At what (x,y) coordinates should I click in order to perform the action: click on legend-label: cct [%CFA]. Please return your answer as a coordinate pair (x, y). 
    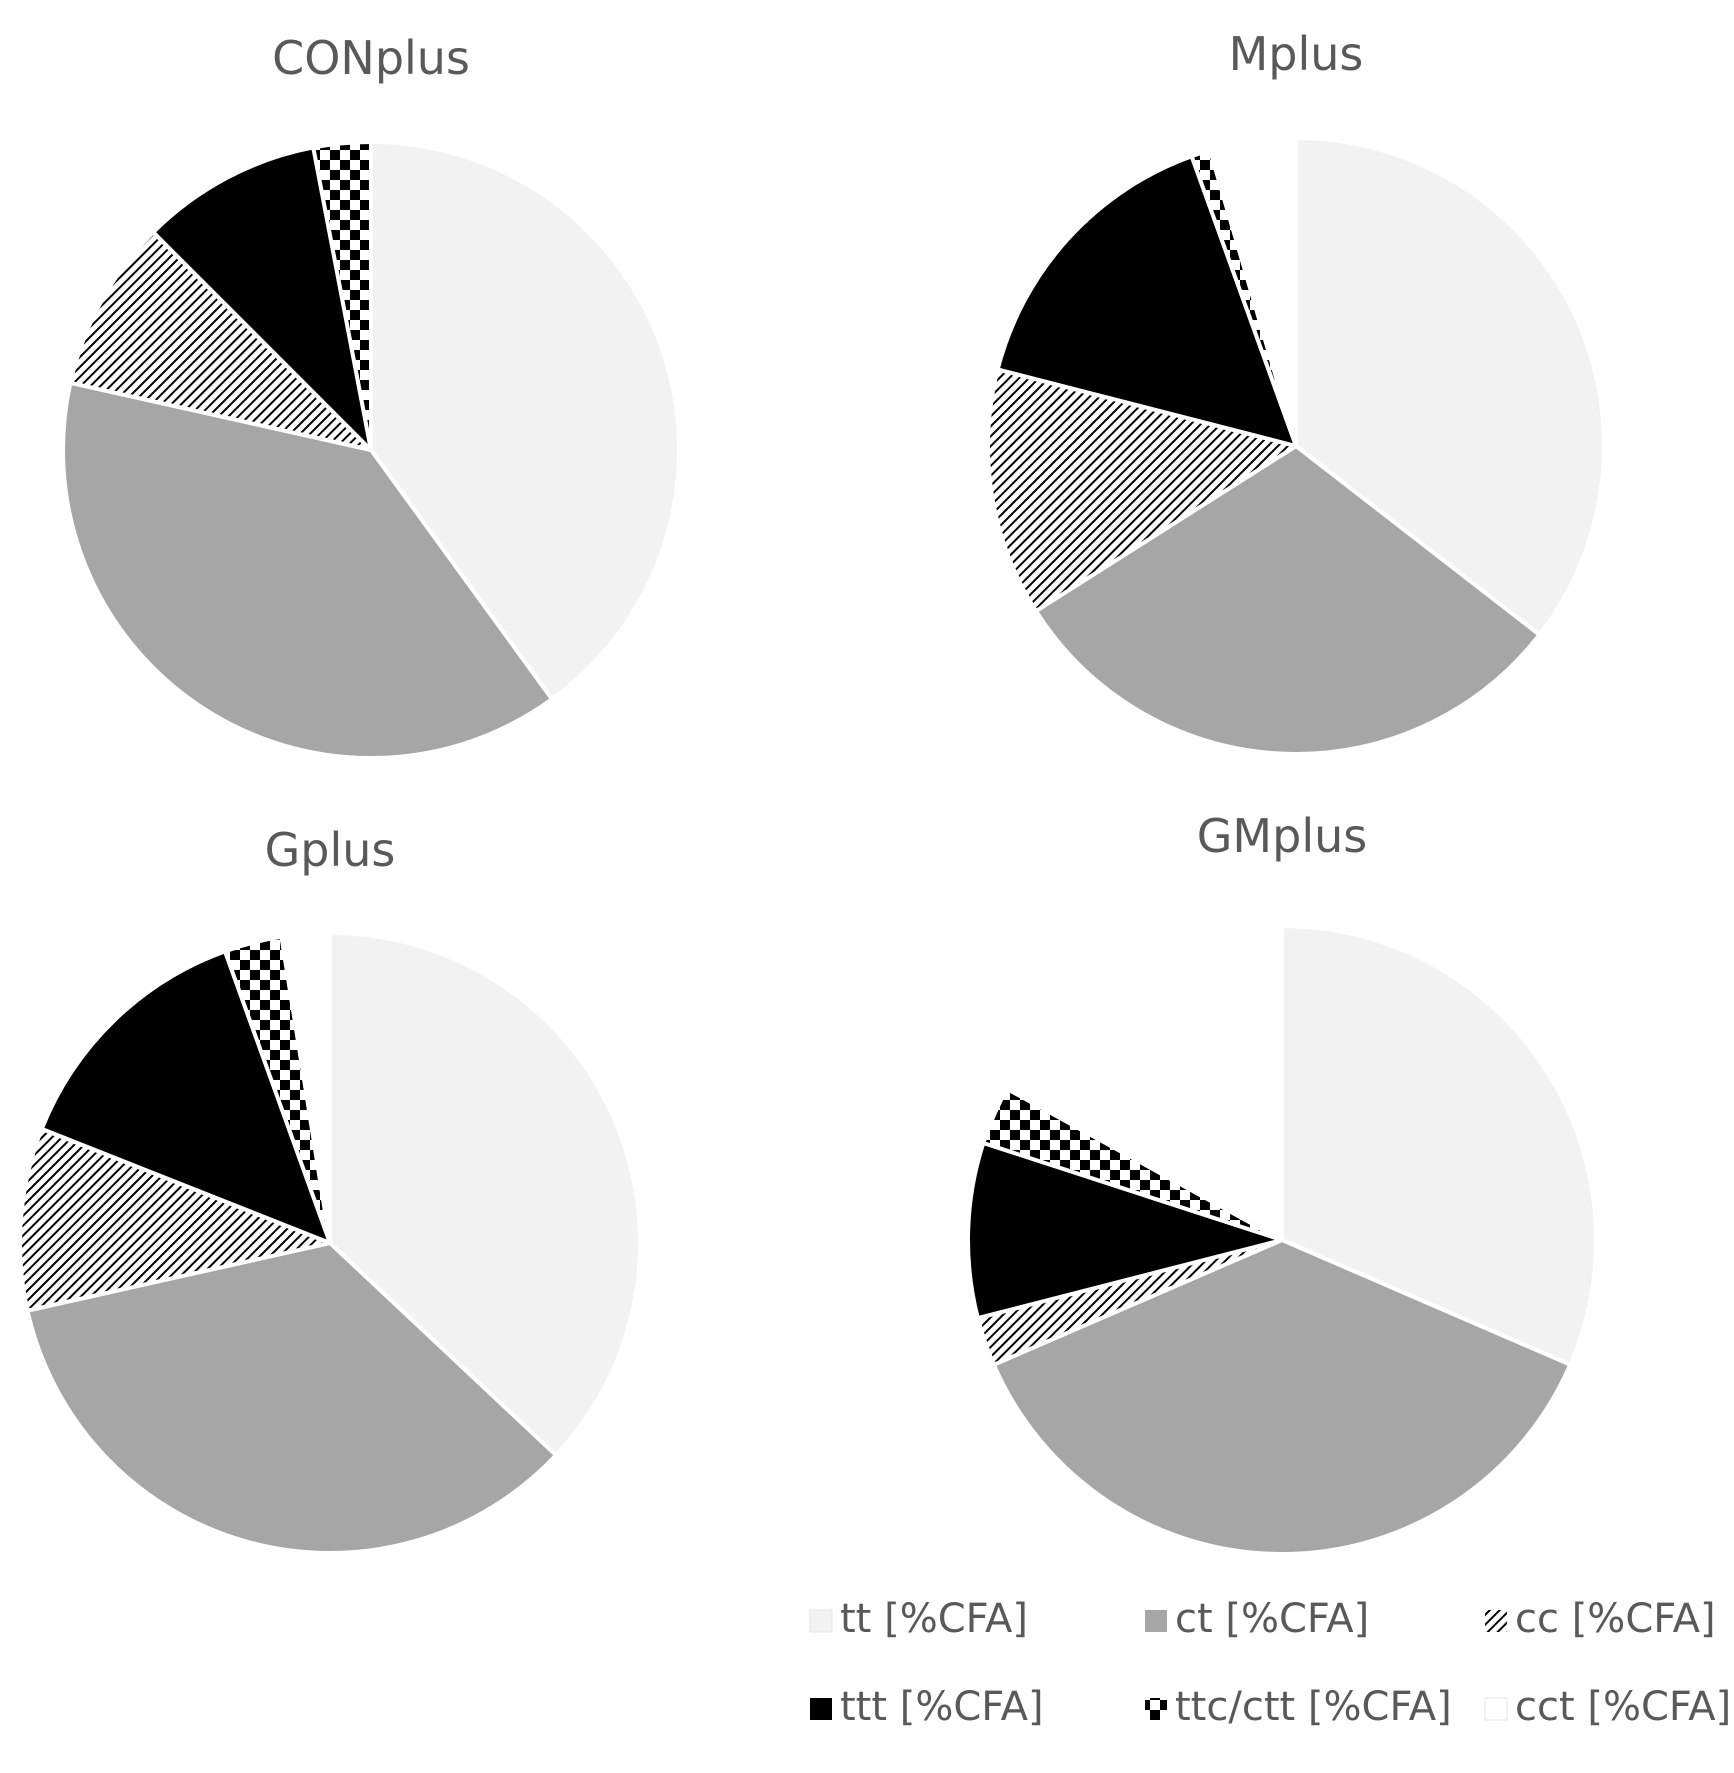
    Looking at the image, I should click on (1623, 1707).